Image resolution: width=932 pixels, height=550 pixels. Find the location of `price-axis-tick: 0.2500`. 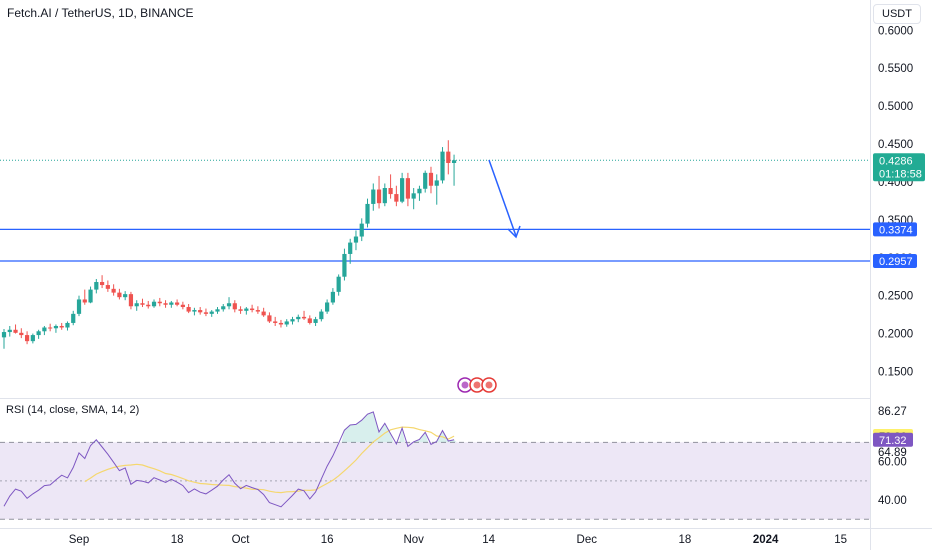

price-axis-tick: 0.2500 is located at coordinates (895, 297).